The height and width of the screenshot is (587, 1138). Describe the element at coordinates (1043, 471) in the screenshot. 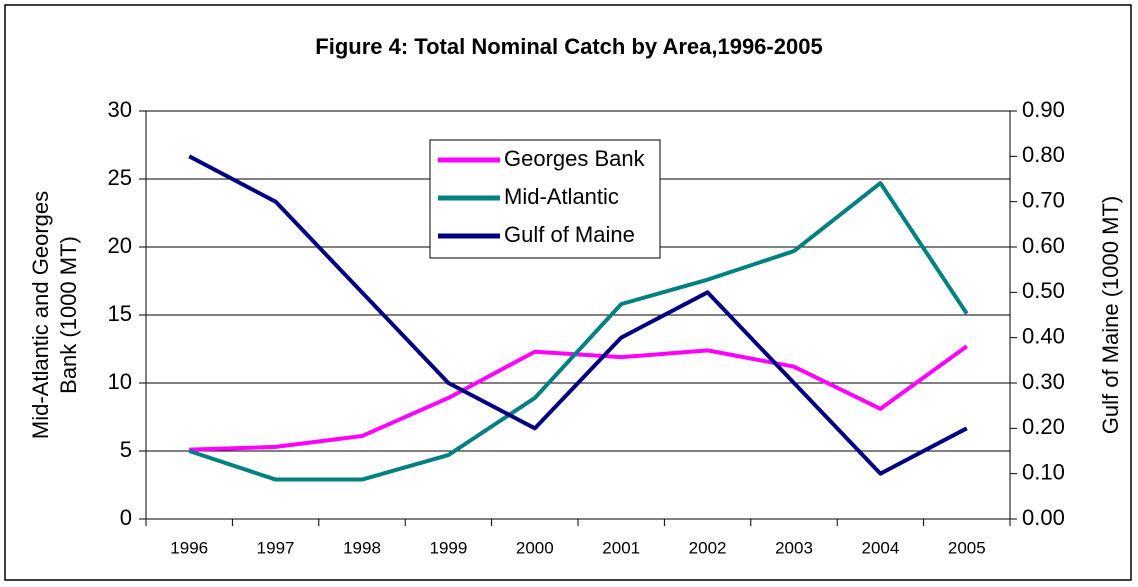

I see `y2-tick-label: 0.10` at that location.